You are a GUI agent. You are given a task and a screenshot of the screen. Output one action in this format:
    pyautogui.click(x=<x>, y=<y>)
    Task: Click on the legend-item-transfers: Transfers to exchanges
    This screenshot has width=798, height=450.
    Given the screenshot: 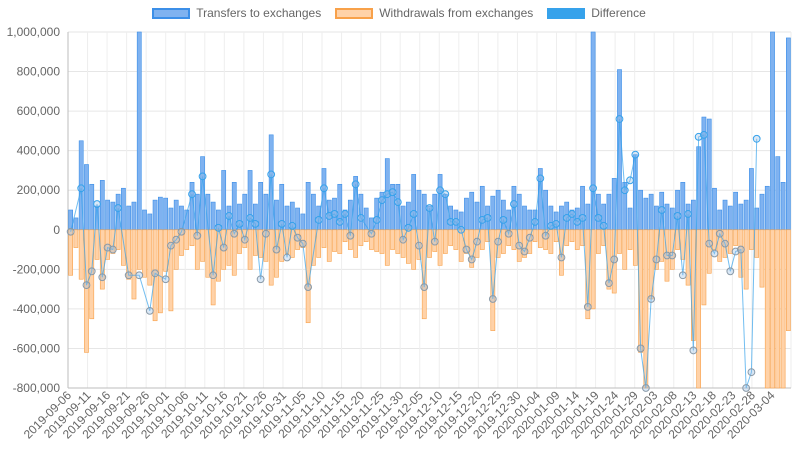 What is the action you would take?
    pyautogui.click(x=236, y=13)
    